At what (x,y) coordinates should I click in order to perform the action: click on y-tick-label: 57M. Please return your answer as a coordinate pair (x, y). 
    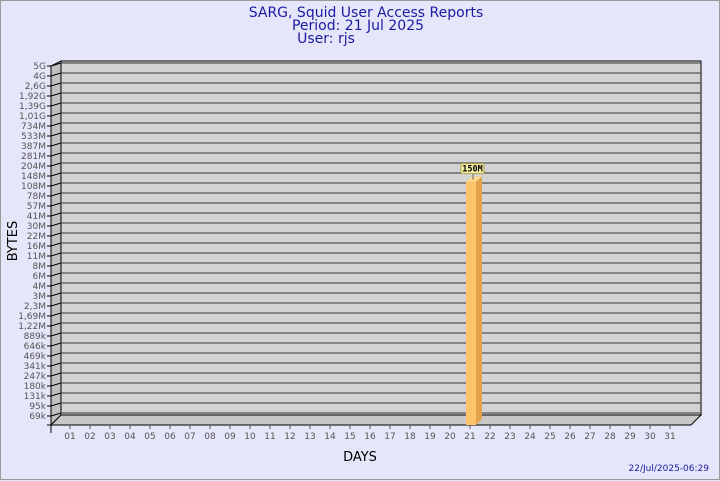
    Looking at the image, I should click on (36, 207).